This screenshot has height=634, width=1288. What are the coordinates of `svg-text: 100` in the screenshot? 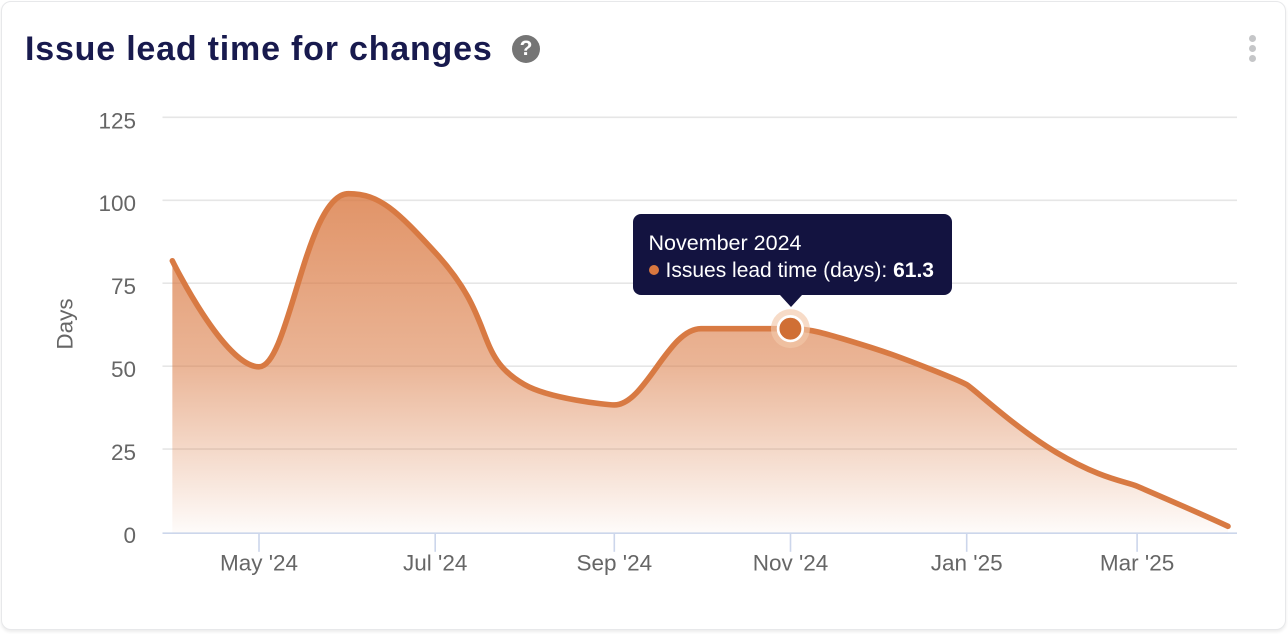 It's located at (117, 203).